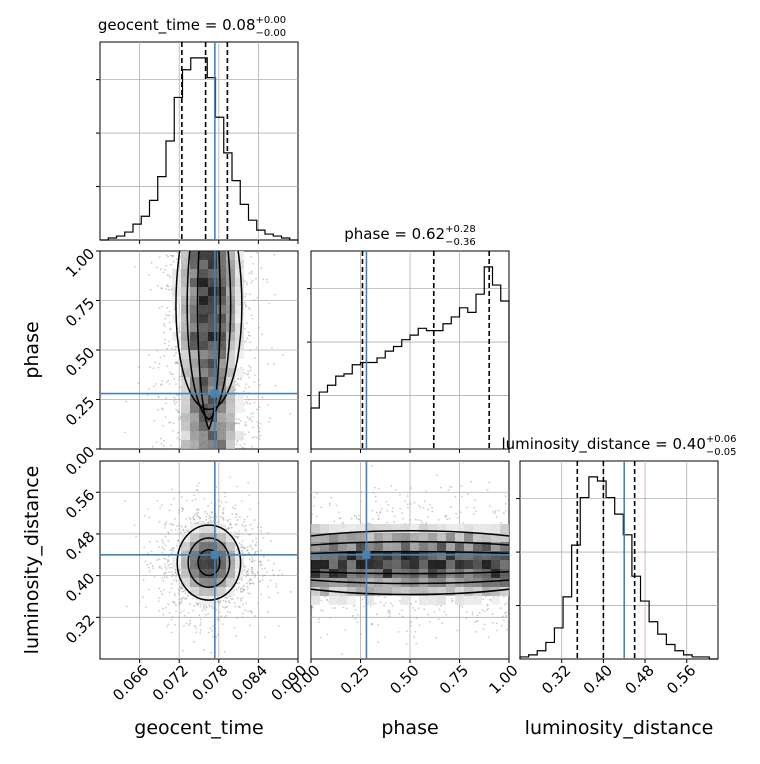  Describe the element at coordinates (503, 679) in the screenshot. I see `x-tick-label: 1.00` at that location.